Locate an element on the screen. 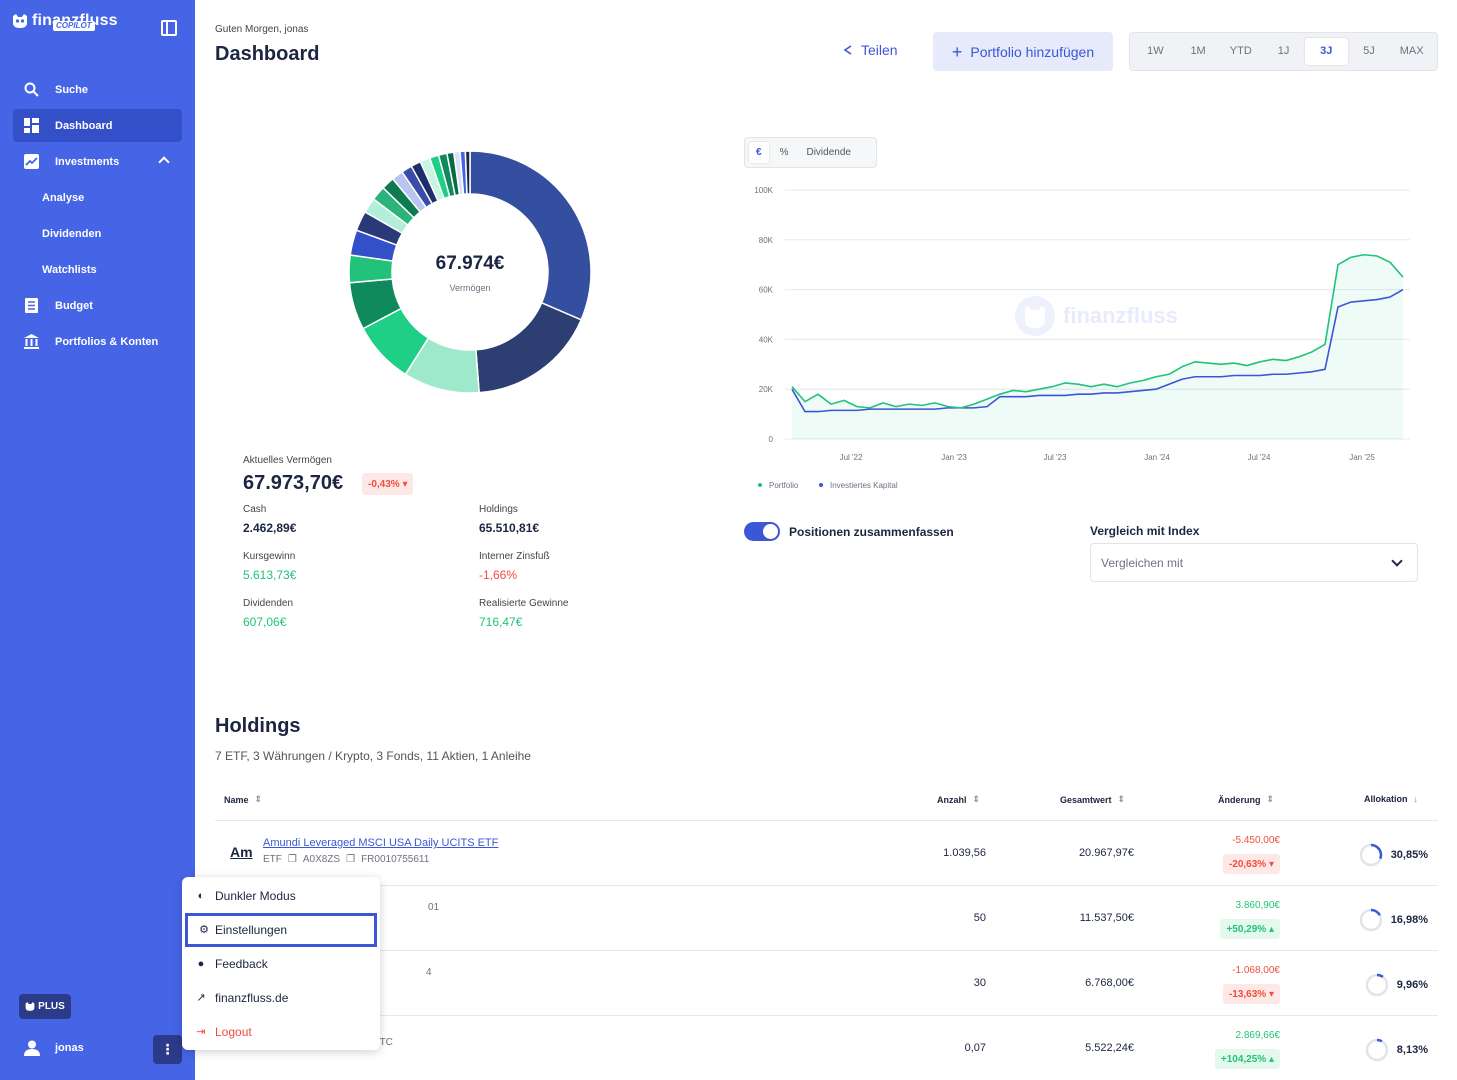  watermark-text: finanzfluss is located at coordinates (1120, 315).